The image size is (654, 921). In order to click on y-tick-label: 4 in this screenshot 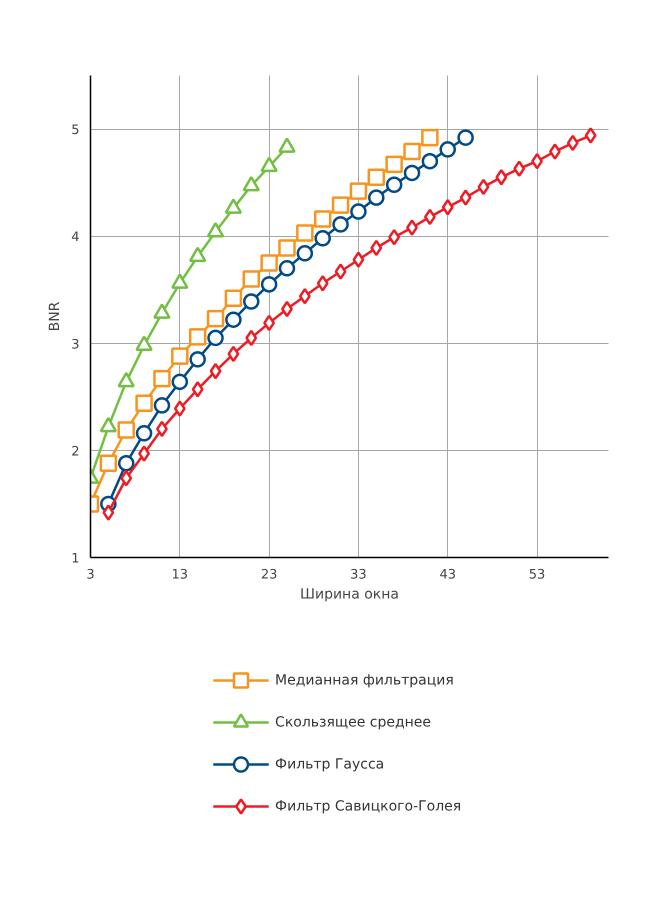, I will do `click(75, 238)`.